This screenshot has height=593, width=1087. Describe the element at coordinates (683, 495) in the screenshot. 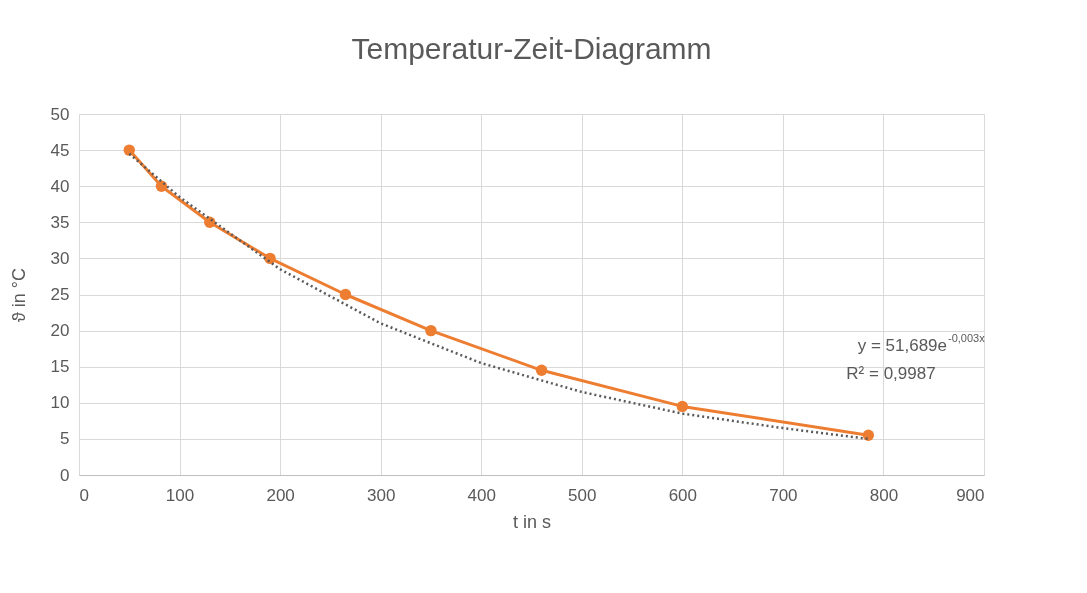

I see `x-tick-label: 600` at that location.